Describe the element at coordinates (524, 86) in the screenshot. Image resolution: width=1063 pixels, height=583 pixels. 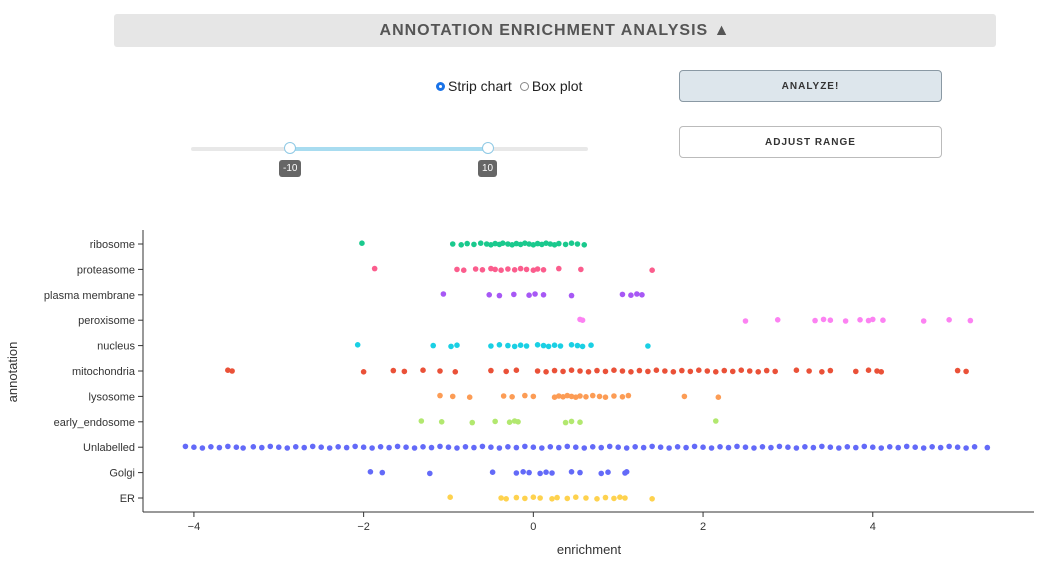
I see `radio-unselected-icon` at that location.